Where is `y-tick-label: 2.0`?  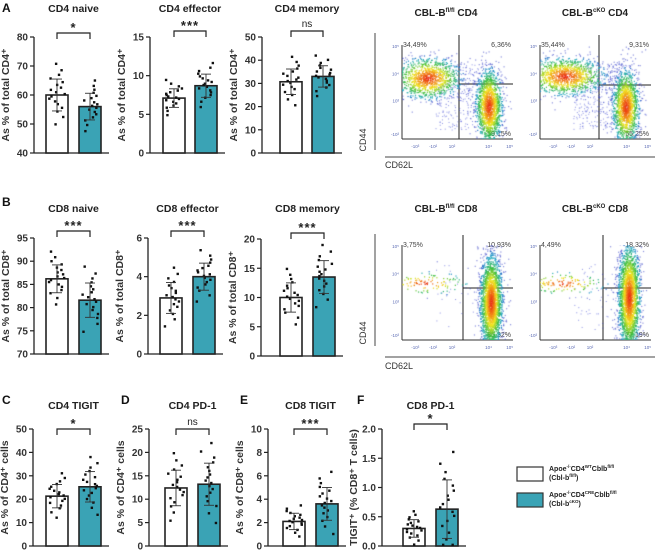 y-tick-label: 2.0 is located at coordinates (369, 430).